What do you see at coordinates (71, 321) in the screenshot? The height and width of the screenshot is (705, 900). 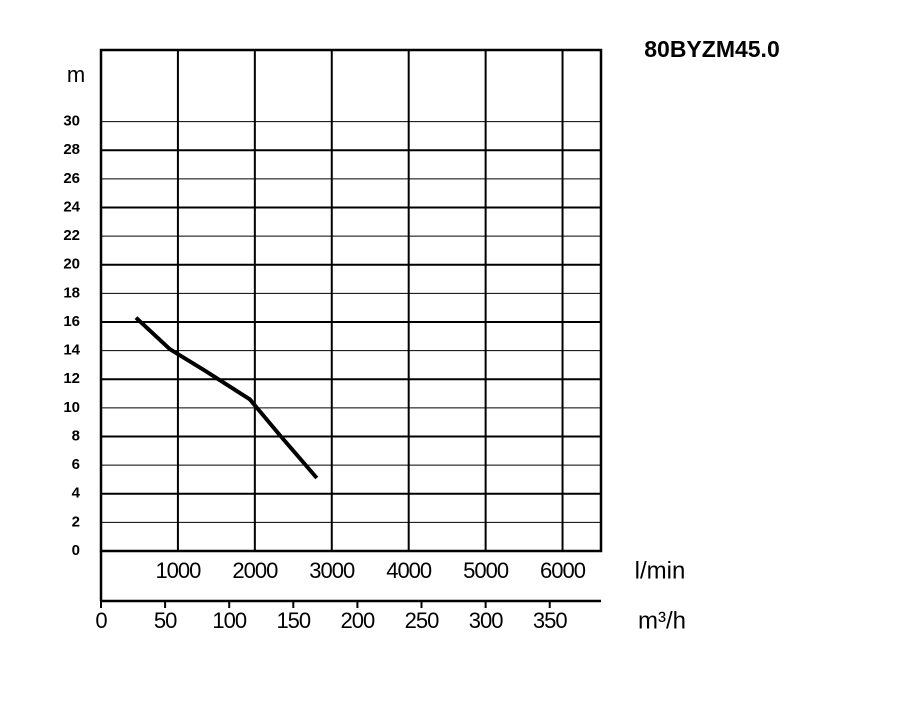 I see `y-tick-label: 16` at bounding box center [71, 321].